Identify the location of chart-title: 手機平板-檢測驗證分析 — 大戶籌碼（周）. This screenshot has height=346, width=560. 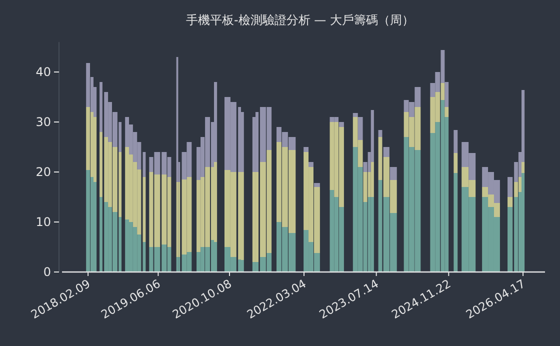
(300, 20).